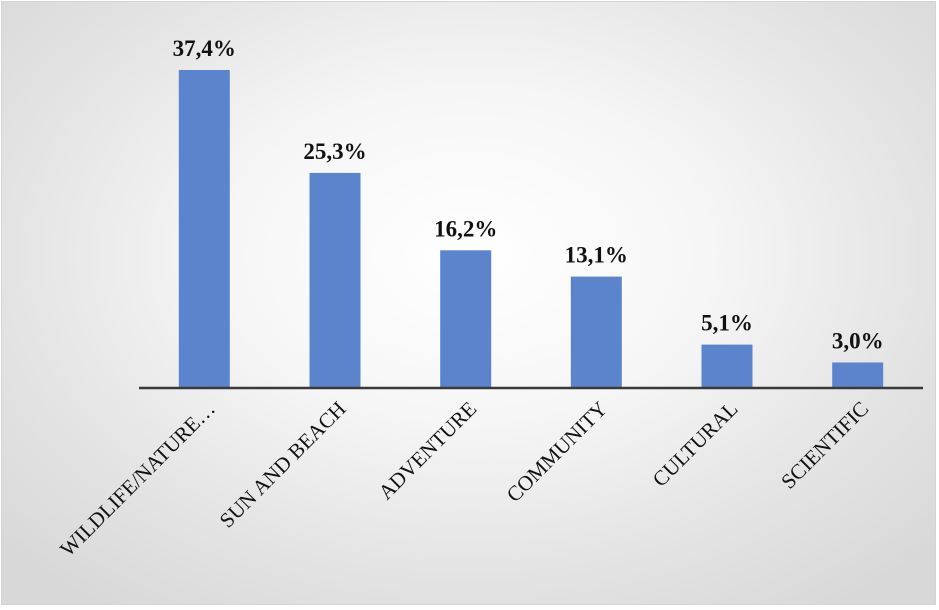 This screenshot has width=939, height=610. Describe the element at coordinates (283, 465) in the screenshot. I see `category-label-2: SUN AND BEACH` at that location.